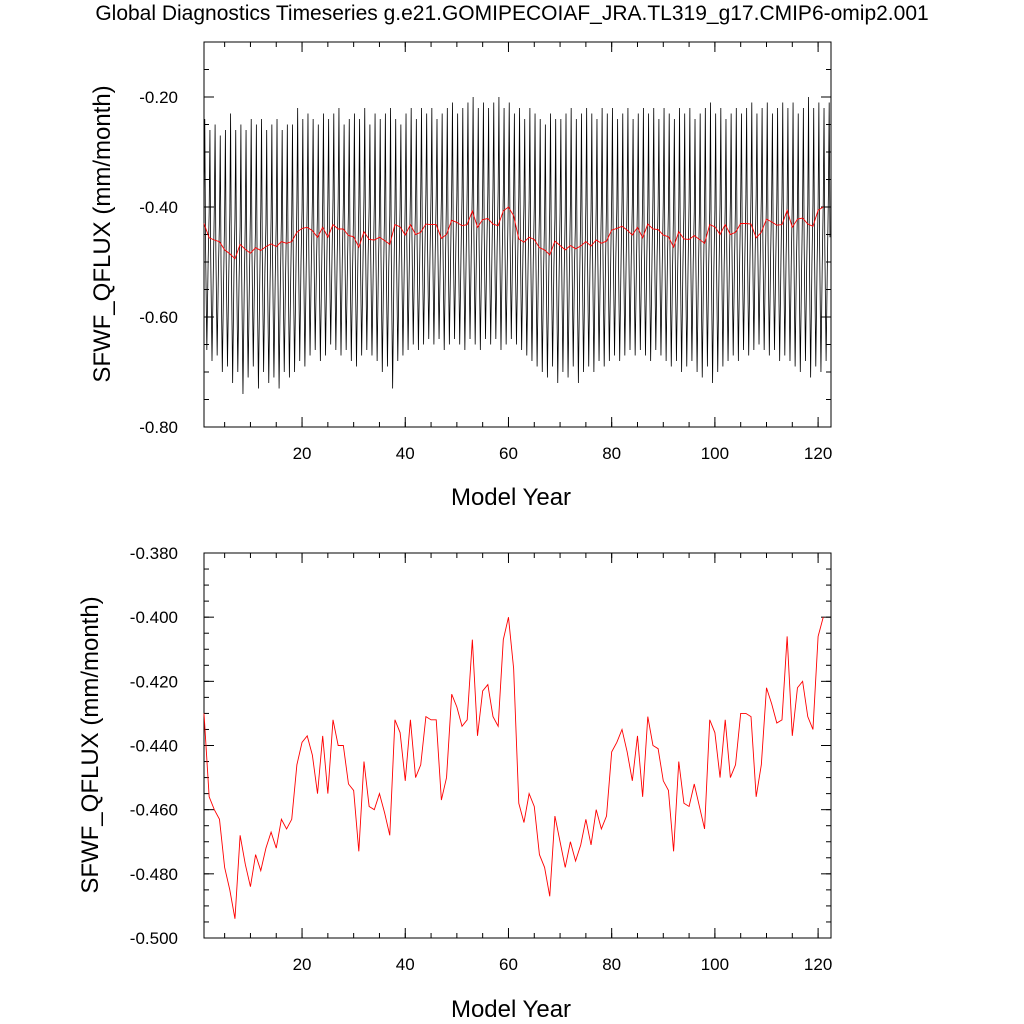 This screenshot has width=1024, height=1024. What do you see at coordinates (154, 681) in the screenshot?
I see `y-tick-label: -0.420` at bounding box center [154, 681].